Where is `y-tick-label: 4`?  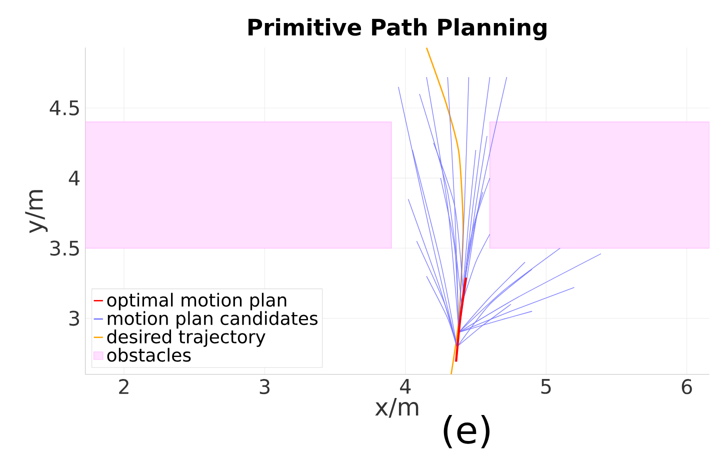 y-tick-label: 4 is located at coordinates (74, 178).